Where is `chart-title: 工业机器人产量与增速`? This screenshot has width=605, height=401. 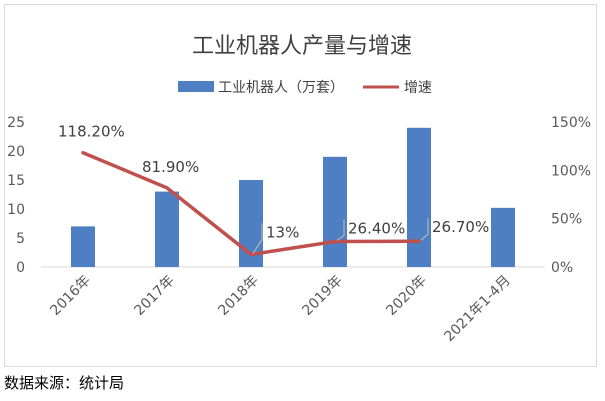 chart-title: 工业机器人产量与增速 is located at coordinates (302, 46).